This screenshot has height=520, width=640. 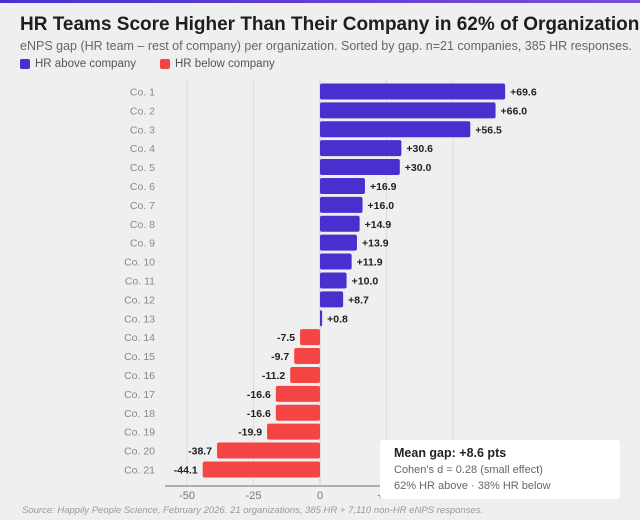 What do you see at coordinates (472, 486) in the screenshot?
I see `split-text: 62% HR above · 38% HR below` at bounding box center [472, 486].